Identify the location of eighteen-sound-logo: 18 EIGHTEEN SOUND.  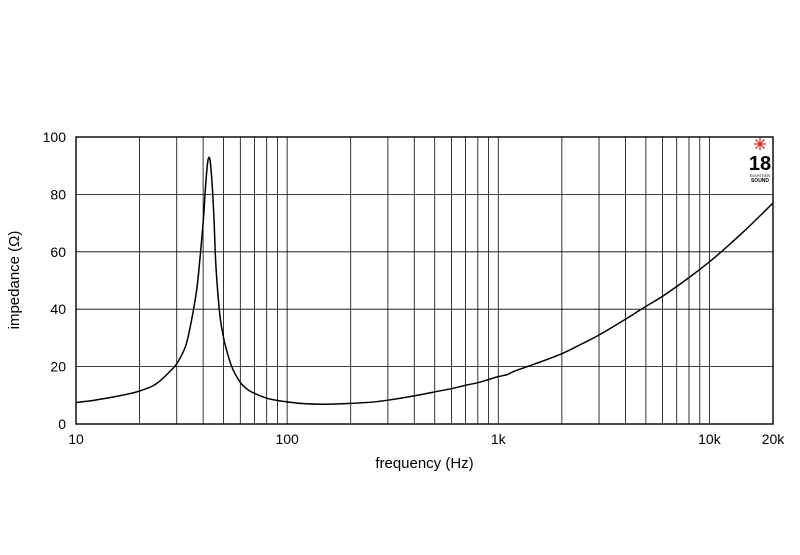
(760, 161).